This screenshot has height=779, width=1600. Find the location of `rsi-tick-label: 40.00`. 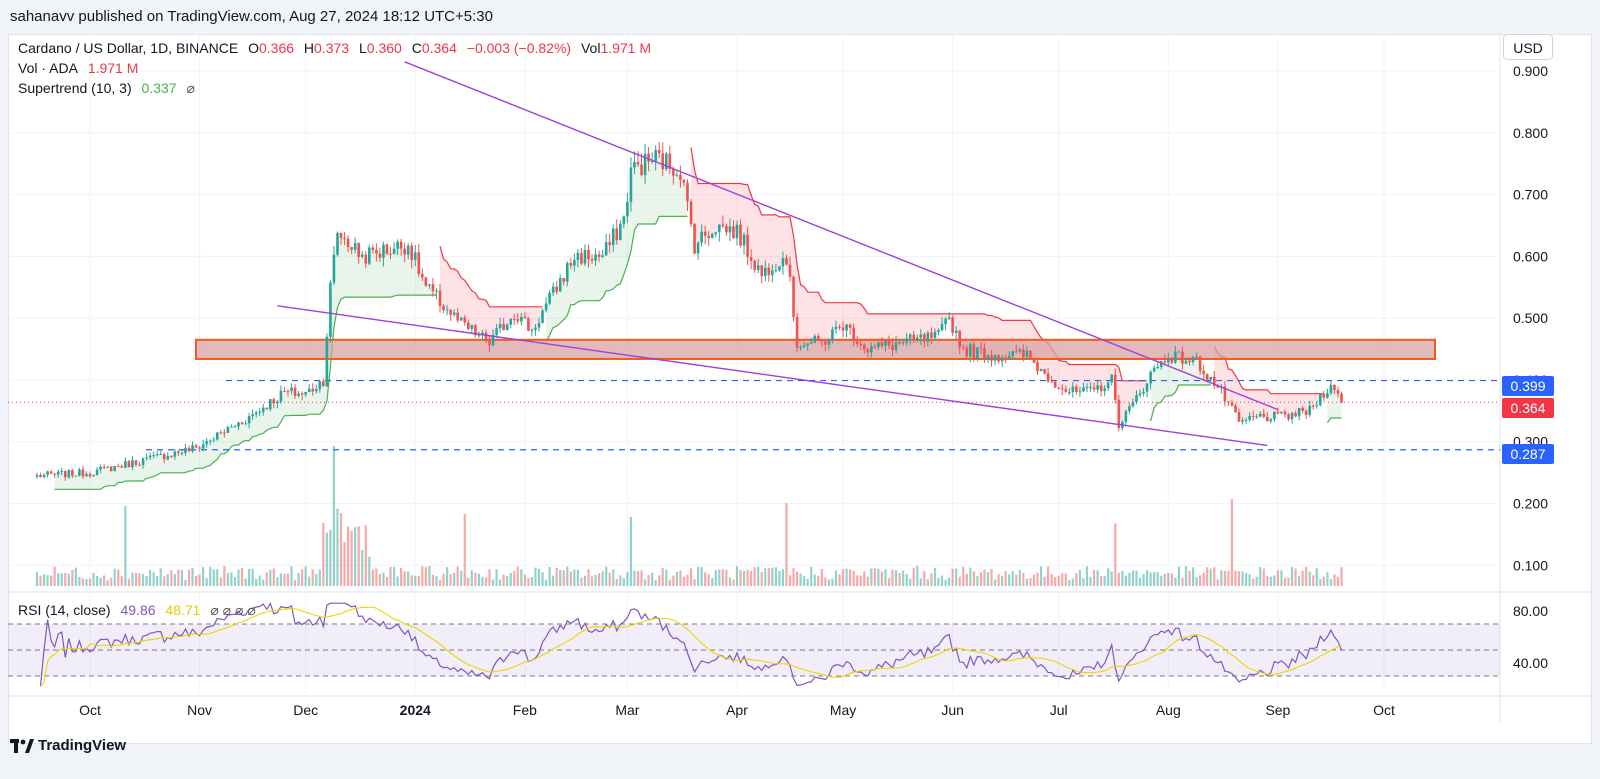

rsi-tick-label: 40.00 is located at coordinates (1530, 663).